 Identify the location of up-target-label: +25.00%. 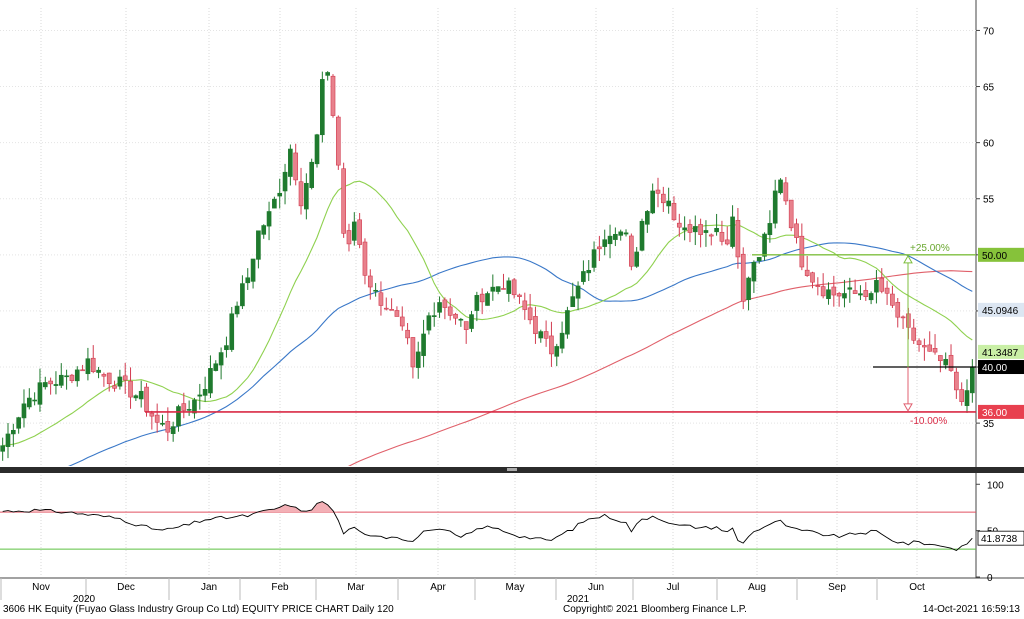
(930, 248).